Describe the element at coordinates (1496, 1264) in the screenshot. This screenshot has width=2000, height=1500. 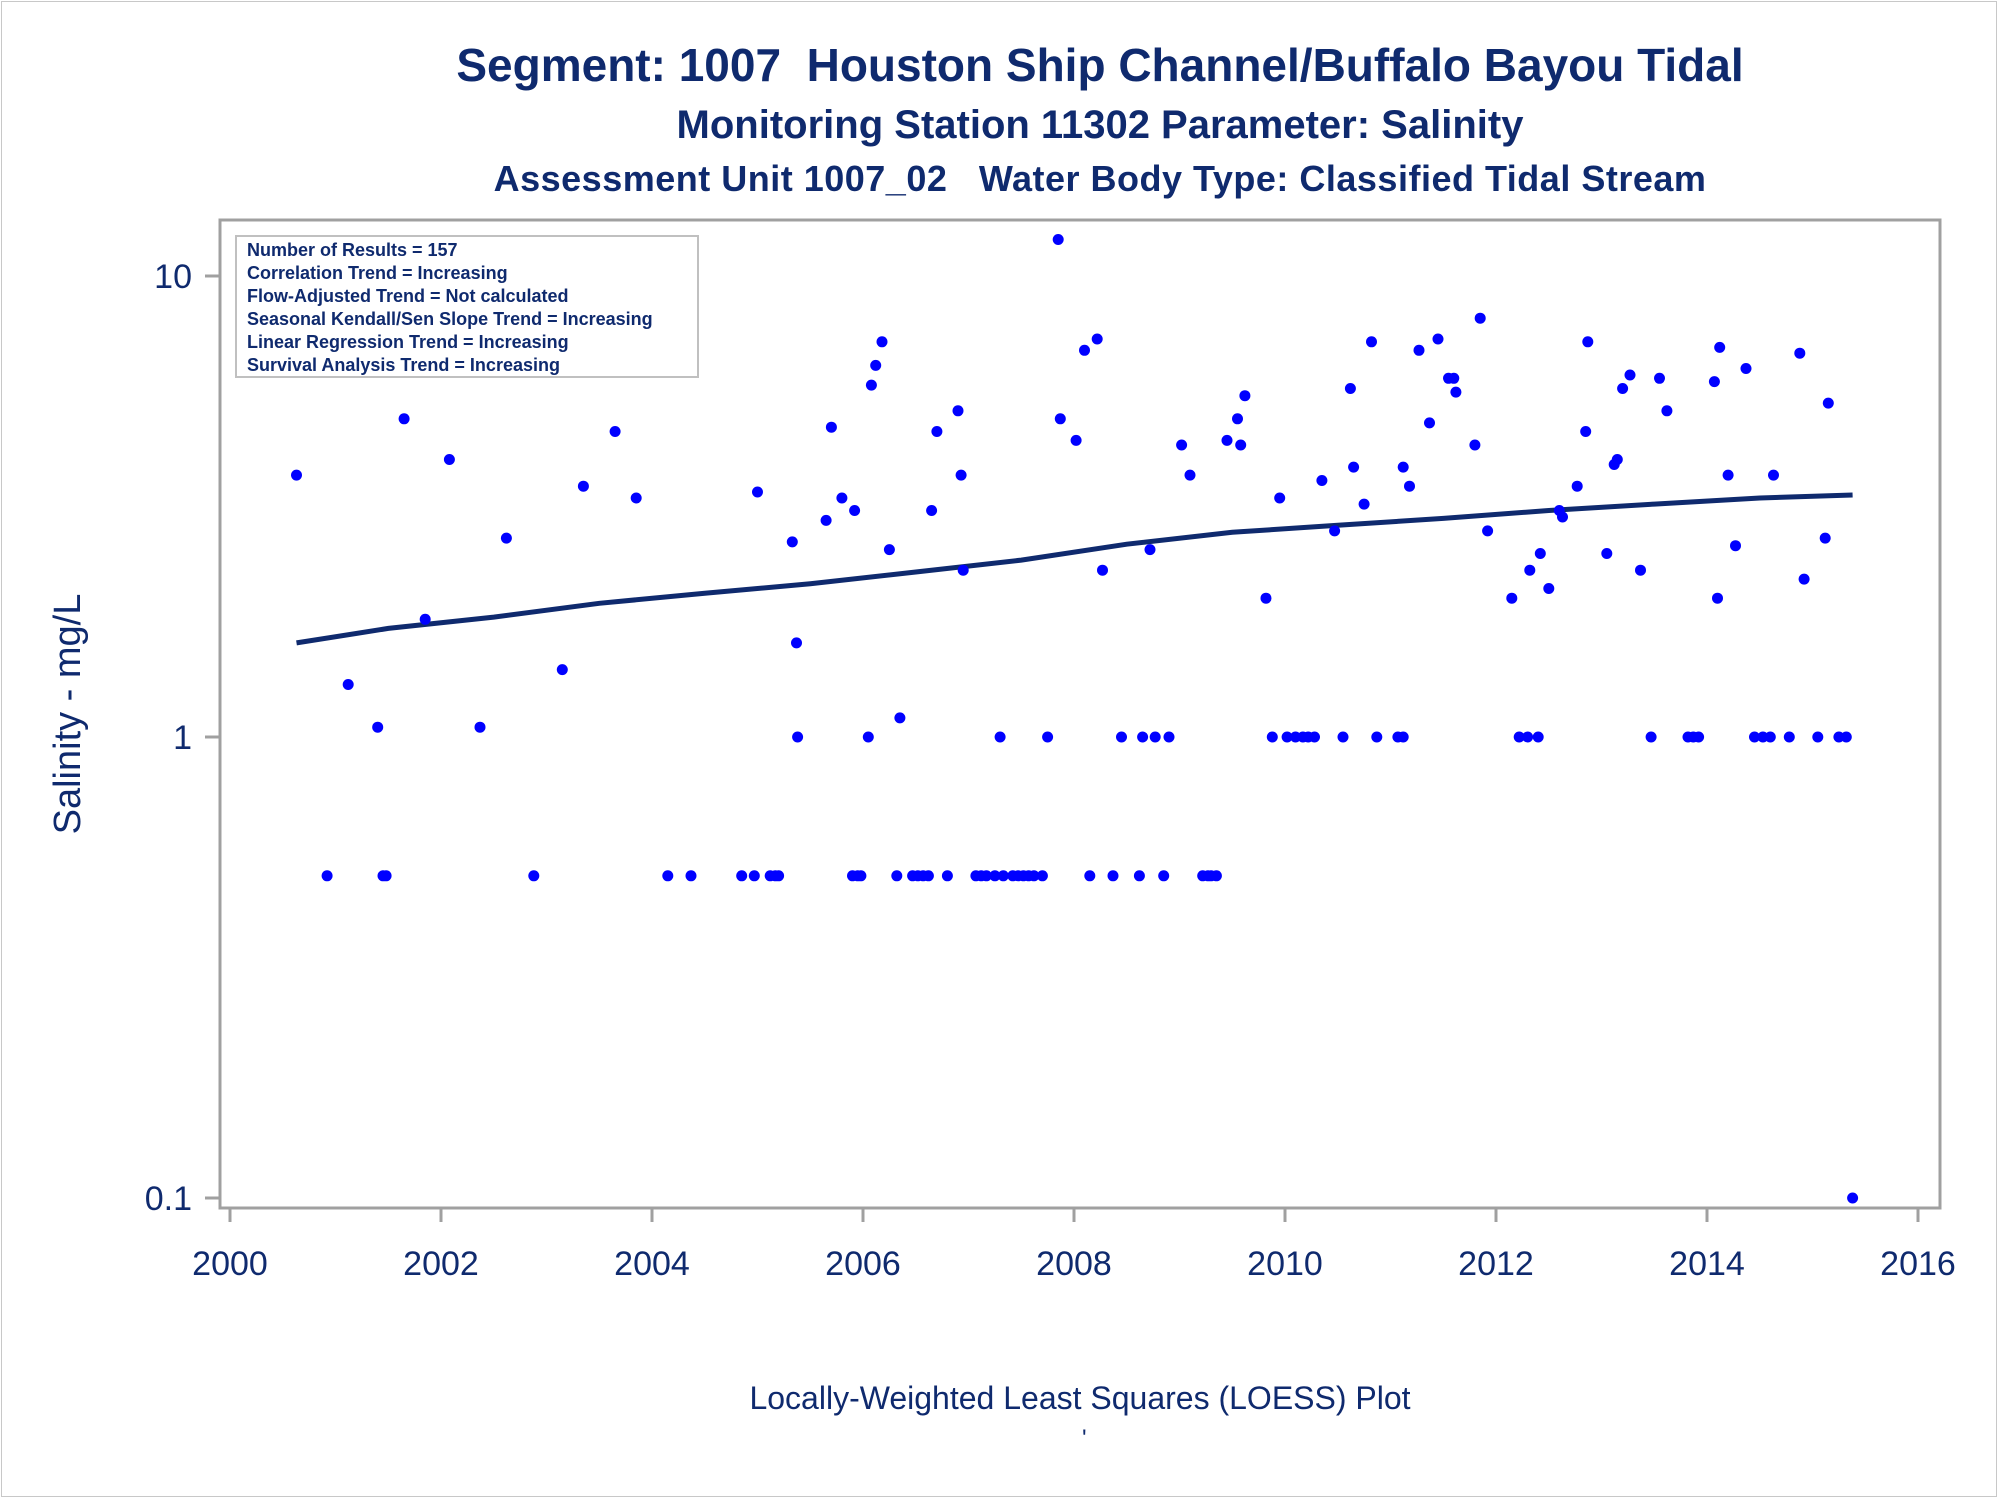
I see `x-tick-label: 2012` at that location.